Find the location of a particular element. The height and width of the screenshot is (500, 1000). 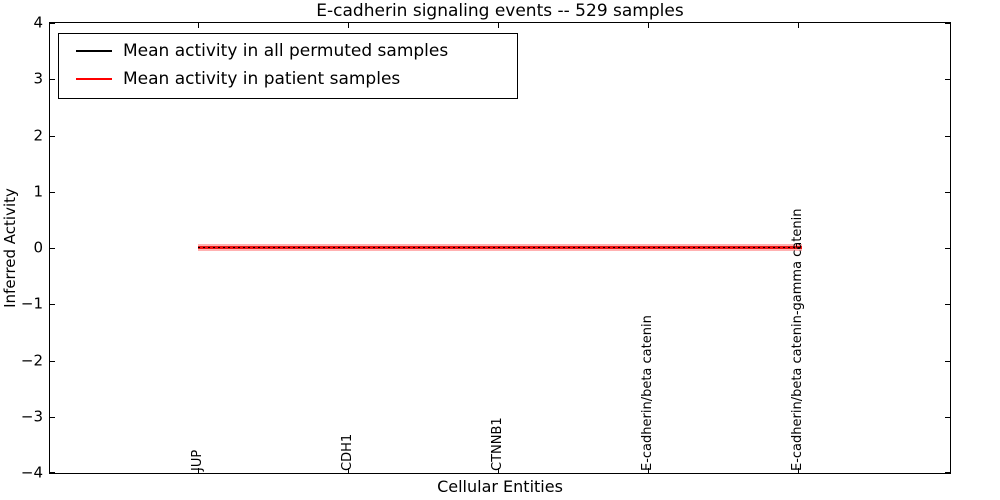

y-tick-label: −2 is located at coordinates (31, 360).